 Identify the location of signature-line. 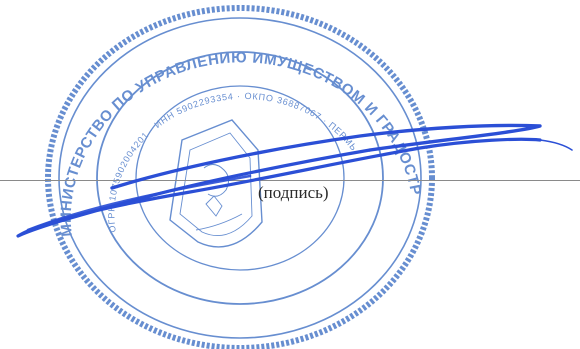
(290, 180).